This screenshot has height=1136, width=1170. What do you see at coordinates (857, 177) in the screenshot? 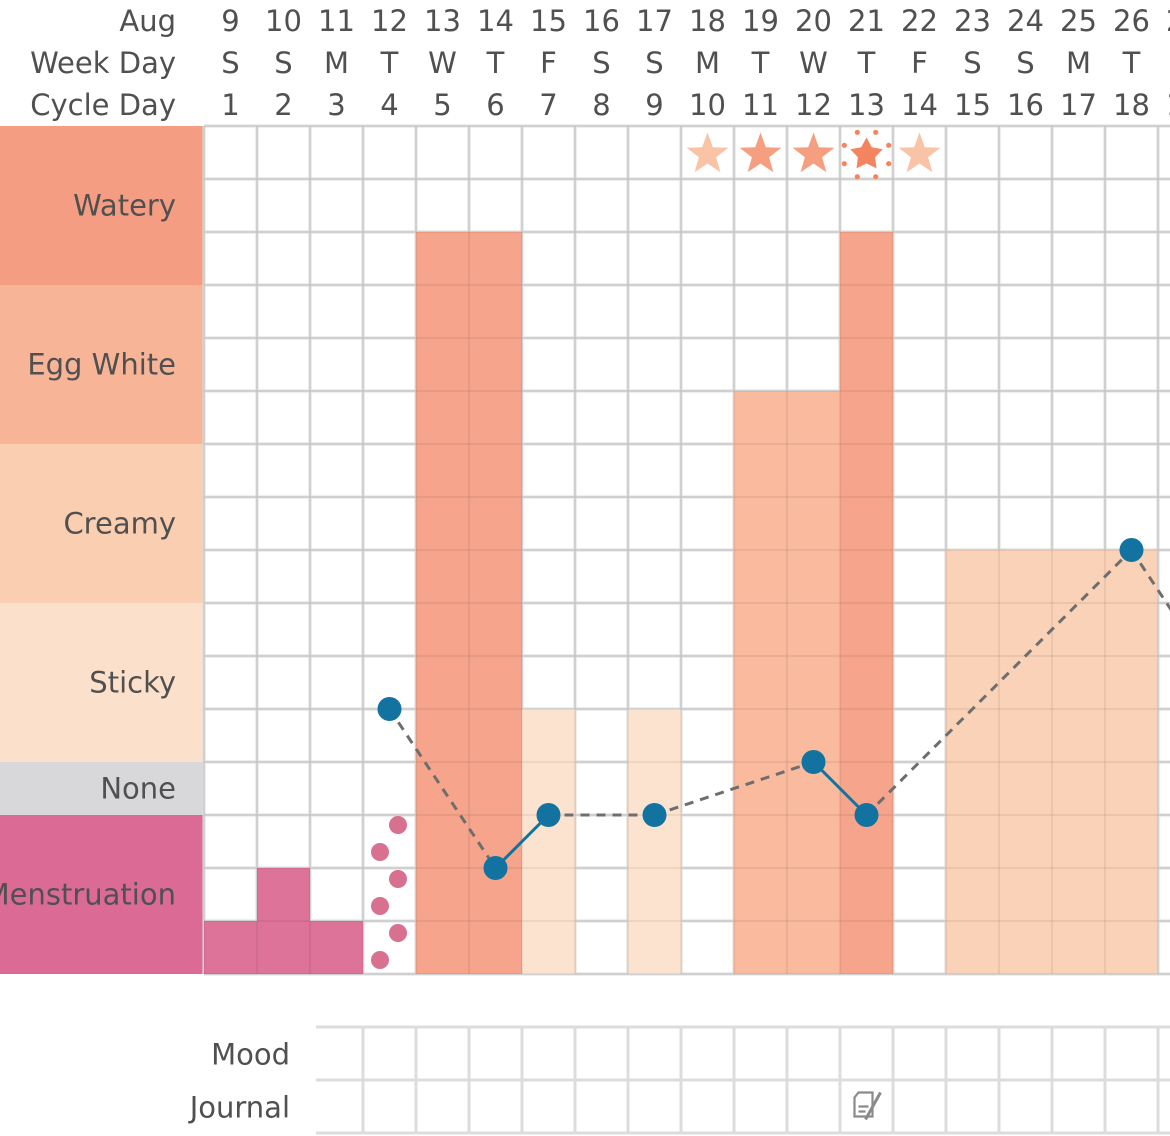
I see `burst-spark-icon` at bounding box center [857, 177].